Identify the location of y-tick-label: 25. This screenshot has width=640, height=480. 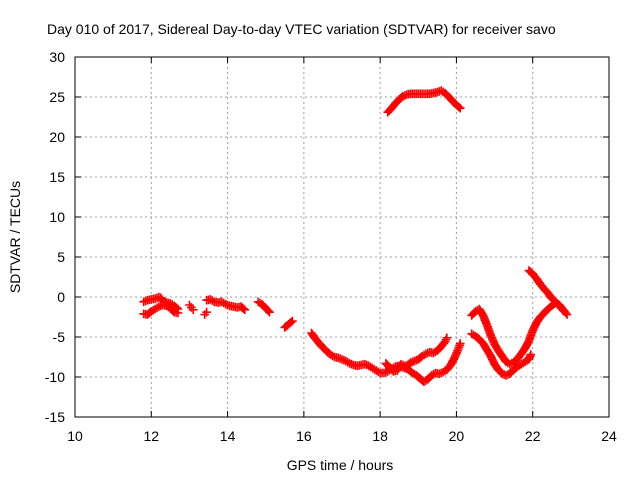
(57, 97).